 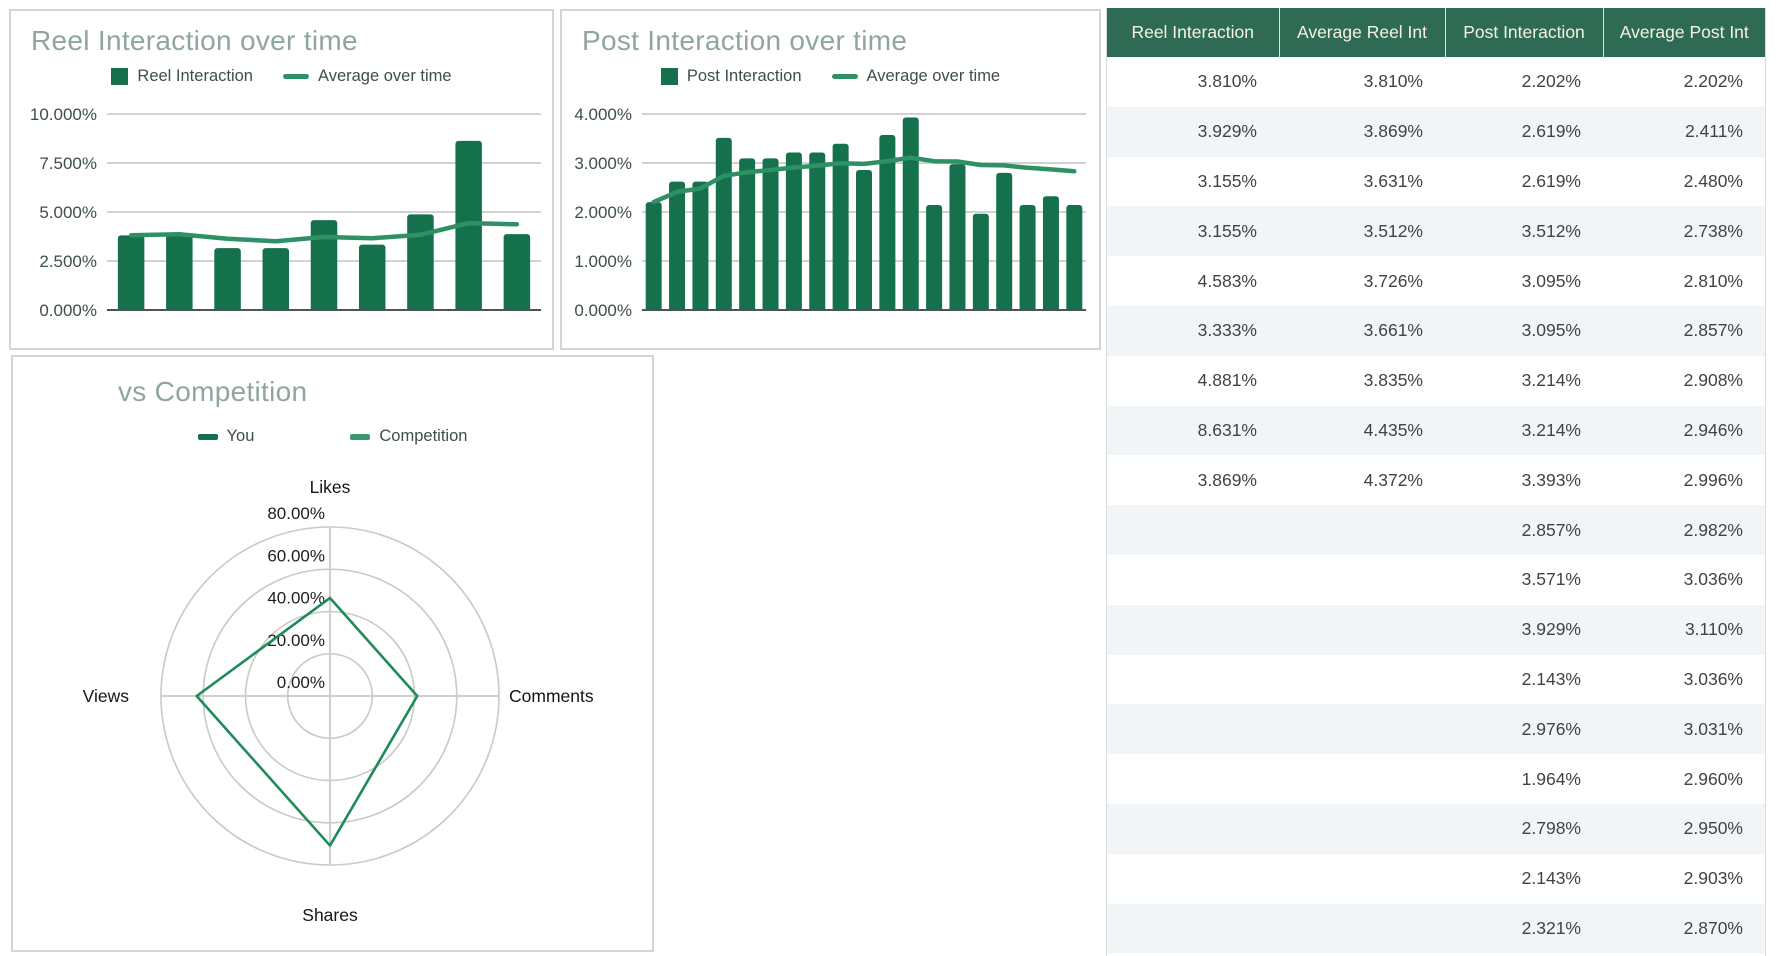 What do you see at coordinates (1393, 180) in the screenshot?
I see `table-cell: 3.631%` at bounding box center [1393, 180].